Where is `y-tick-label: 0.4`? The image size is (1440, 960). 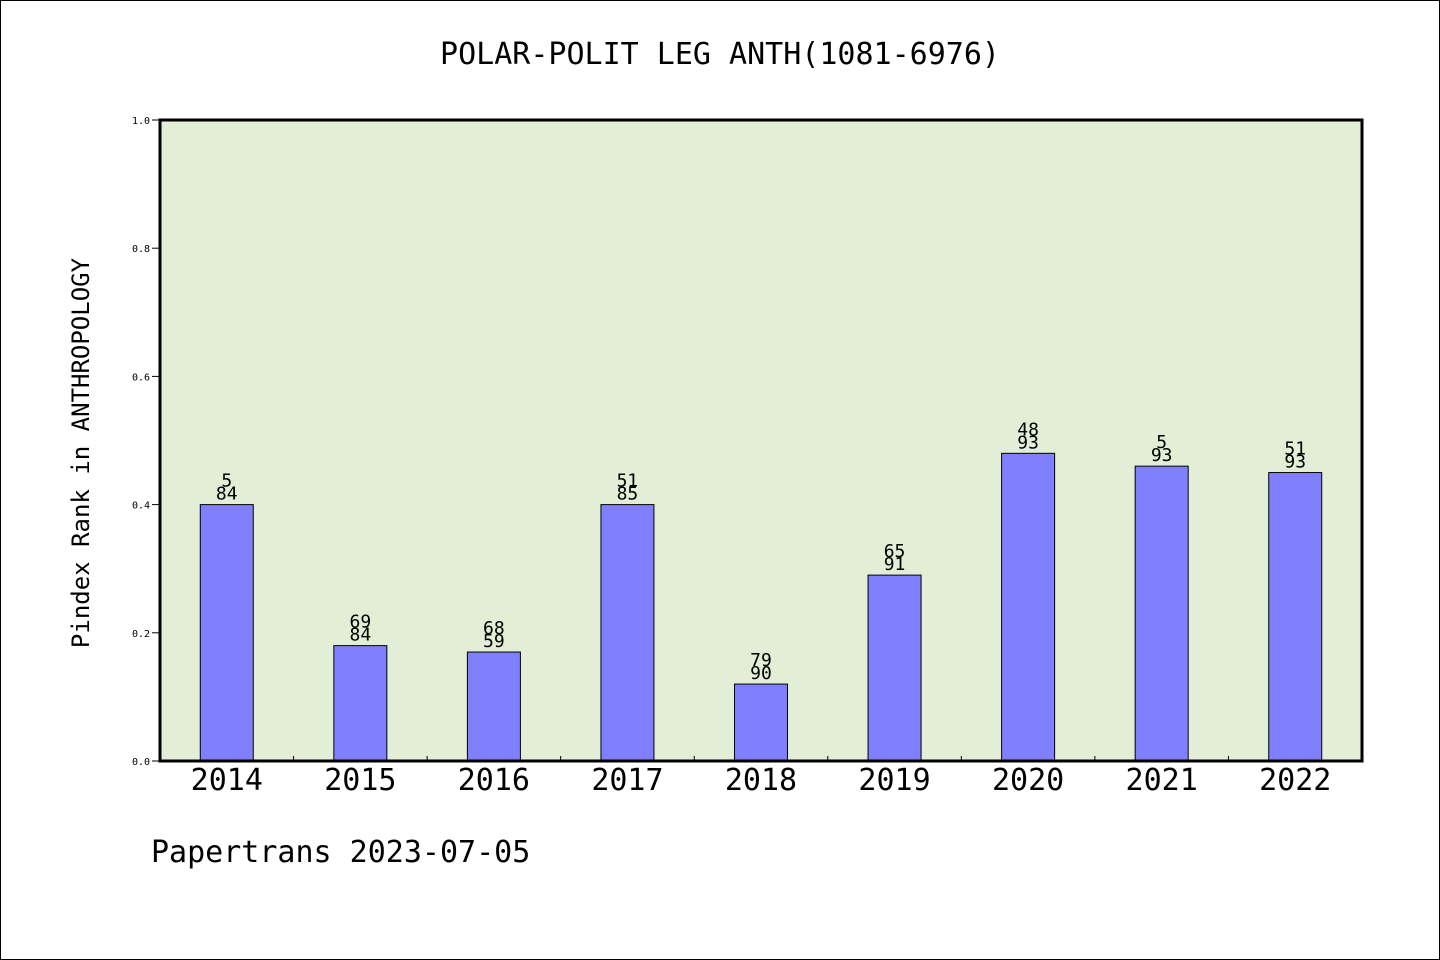
y-tick-label: 0.4 is located at coordinates (141, 506).